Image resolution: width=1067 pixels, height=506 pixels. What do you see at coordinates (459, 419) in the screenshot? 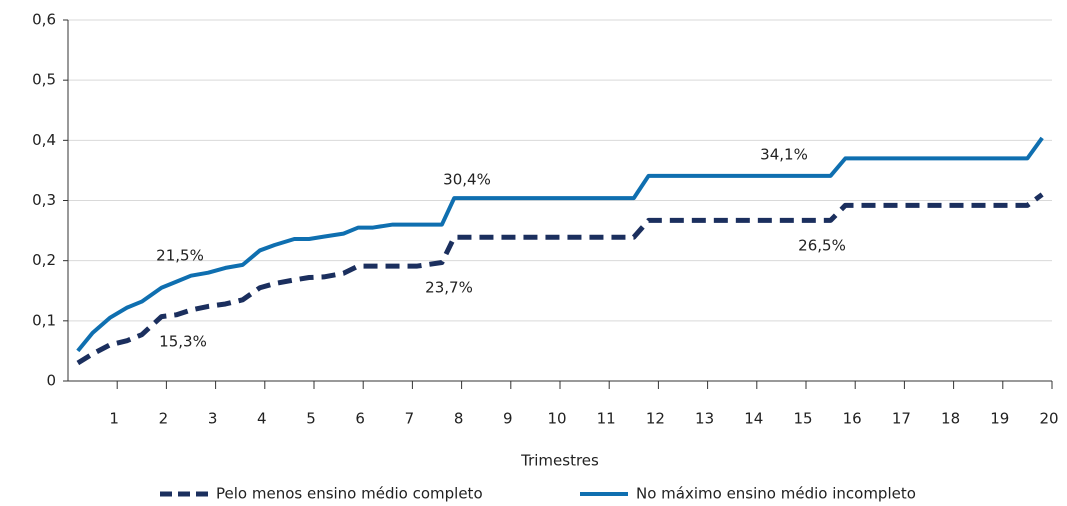
I see `x-tick-label: 8` at bounding box center [459, 419].